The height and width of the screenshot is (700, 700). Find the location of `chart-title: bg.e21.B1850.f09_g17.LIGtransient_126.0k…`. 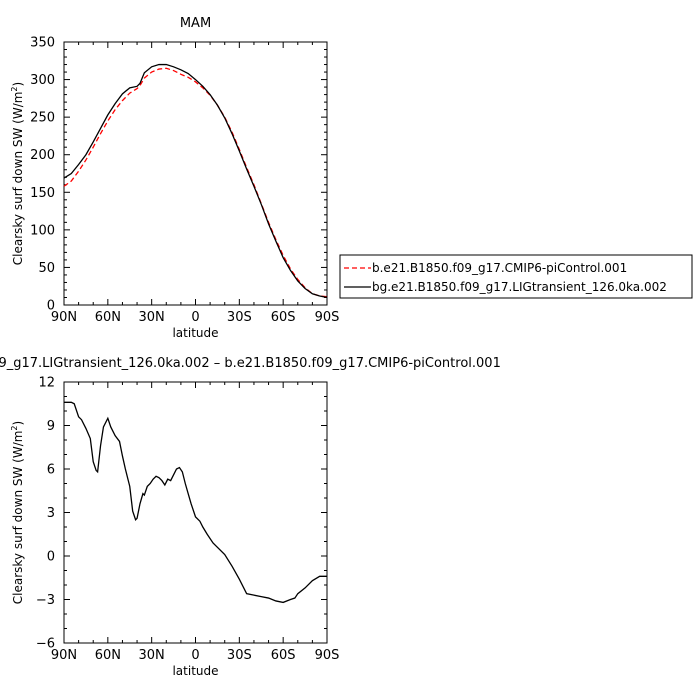

chart-title: bg.e21.B1850.f09_g17.LIGtransient_126.0k… is located at coordinates (250, 363).